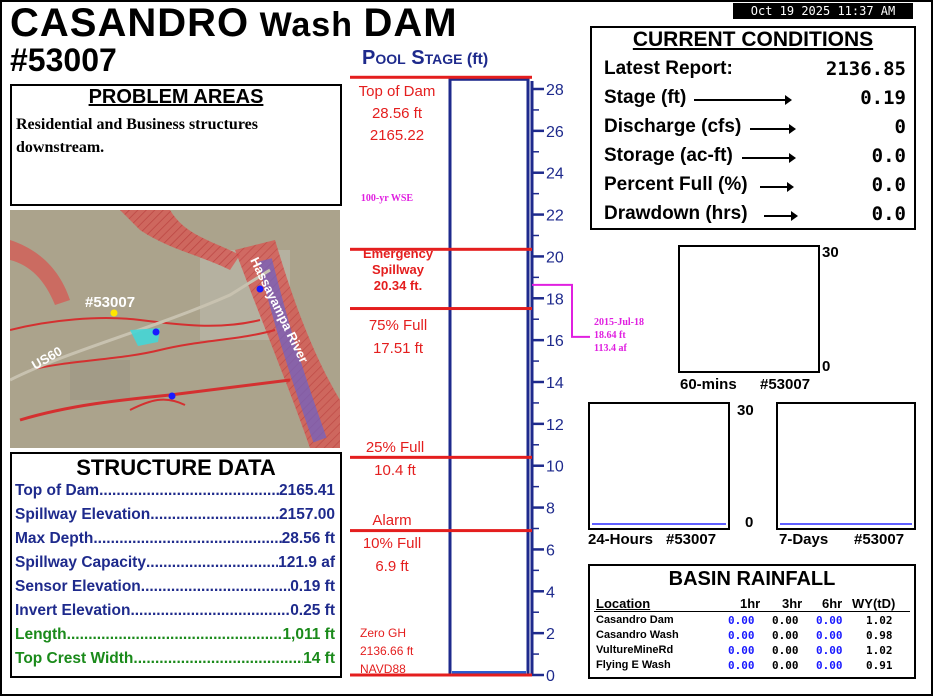 Image resolution: width=933 pixels, height=696 pixels. What do you see at coordinates (804, 539) in the screenshot?
I see `sparkline-7d-label: 7-Days` at bounding box center [804, 539].